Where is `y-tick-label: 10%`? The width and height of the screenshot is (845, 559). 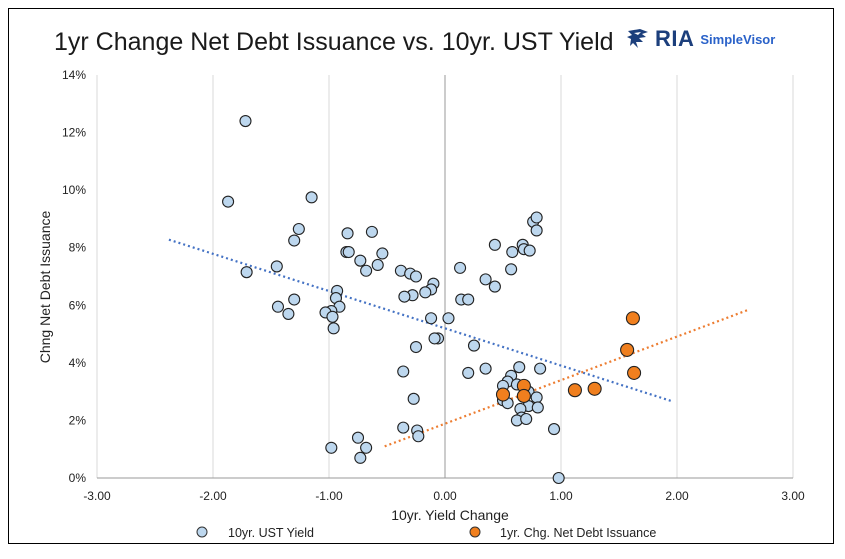 y-tick-label: 10% is located at coordinates (74, 190).